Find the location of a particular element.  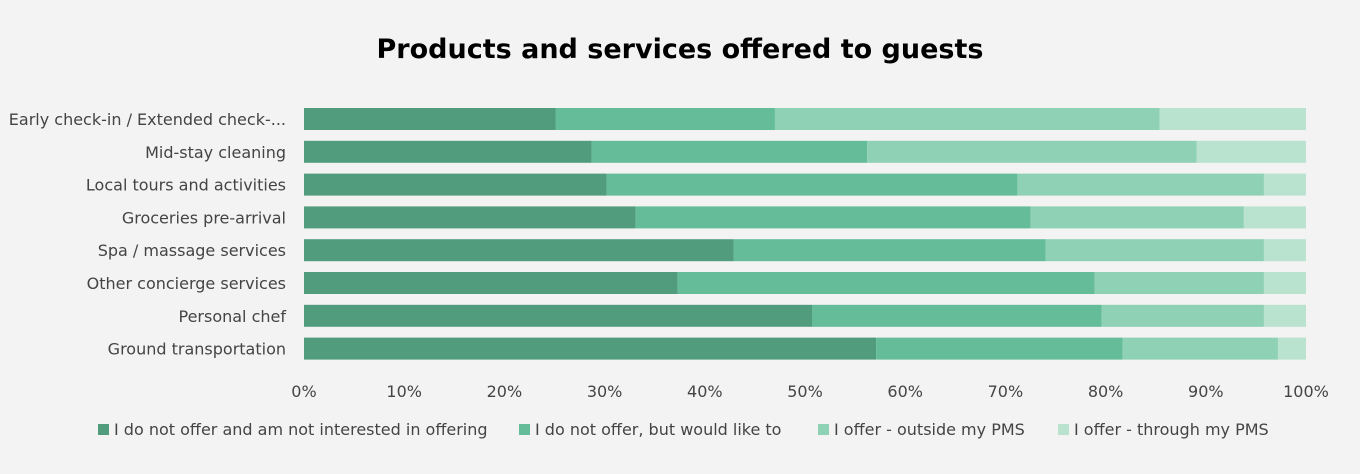

x-tick-label: 60% is located at coordinates (905, 391).